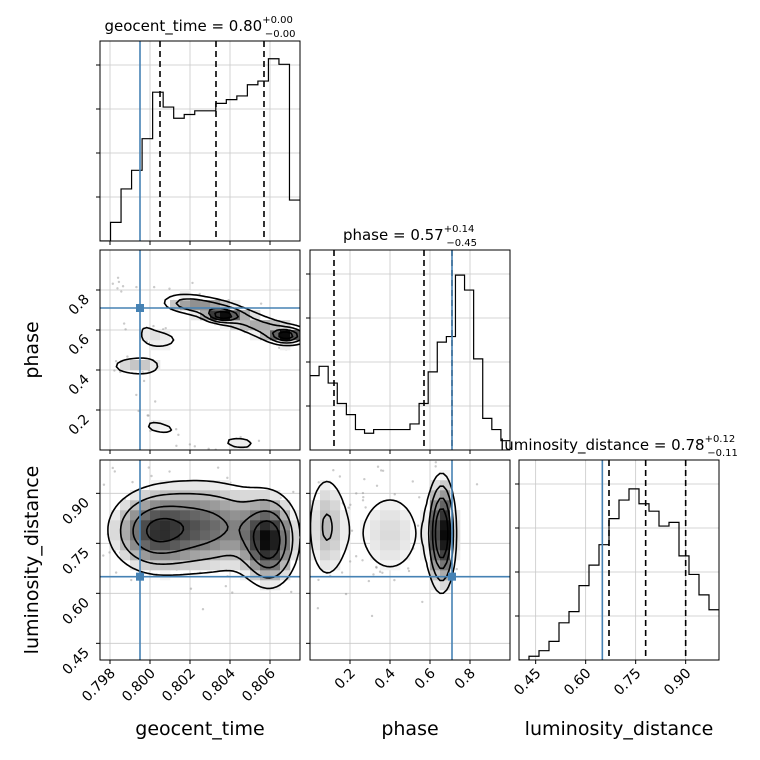 The height and width of the screenshot is (760, 760). I want to click on panel-frame, so click(200, 141).